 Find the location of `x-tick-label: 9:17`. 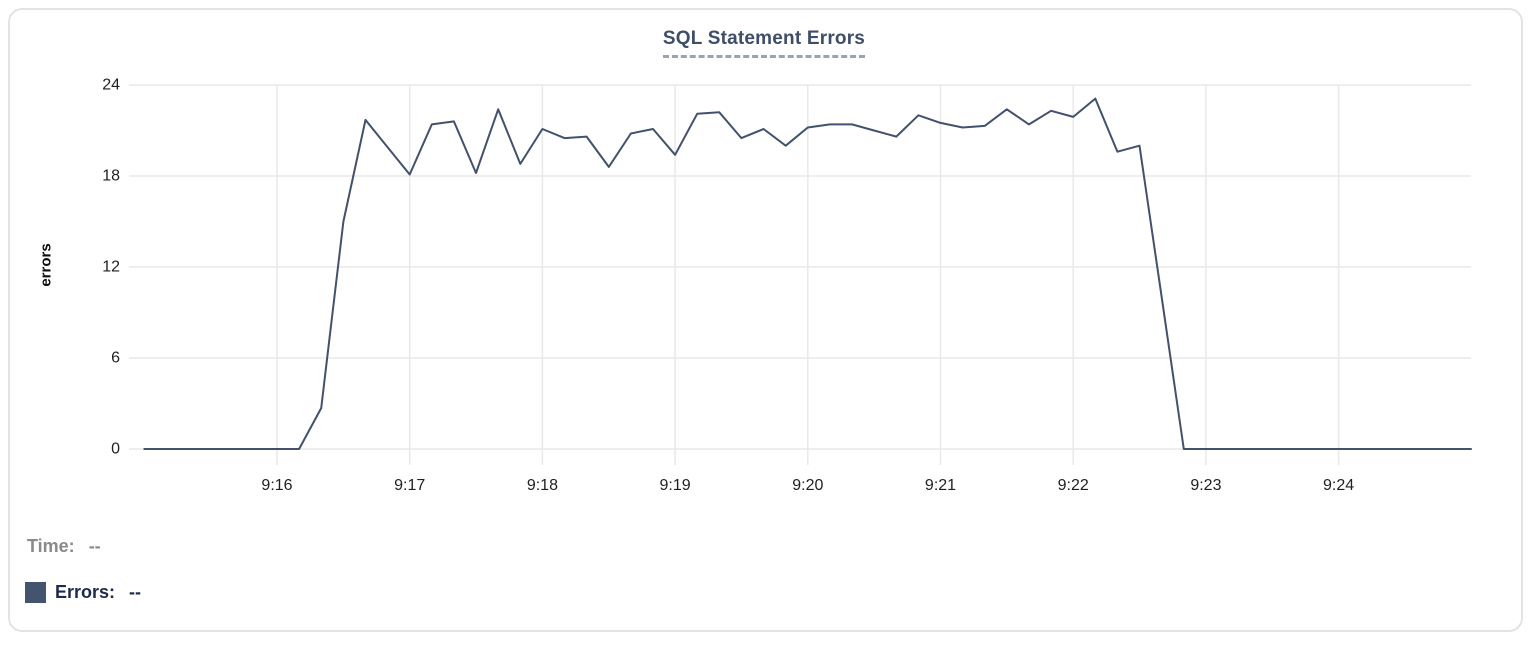

x-tick-label: 9:17 is located at coordinates (409, 485).